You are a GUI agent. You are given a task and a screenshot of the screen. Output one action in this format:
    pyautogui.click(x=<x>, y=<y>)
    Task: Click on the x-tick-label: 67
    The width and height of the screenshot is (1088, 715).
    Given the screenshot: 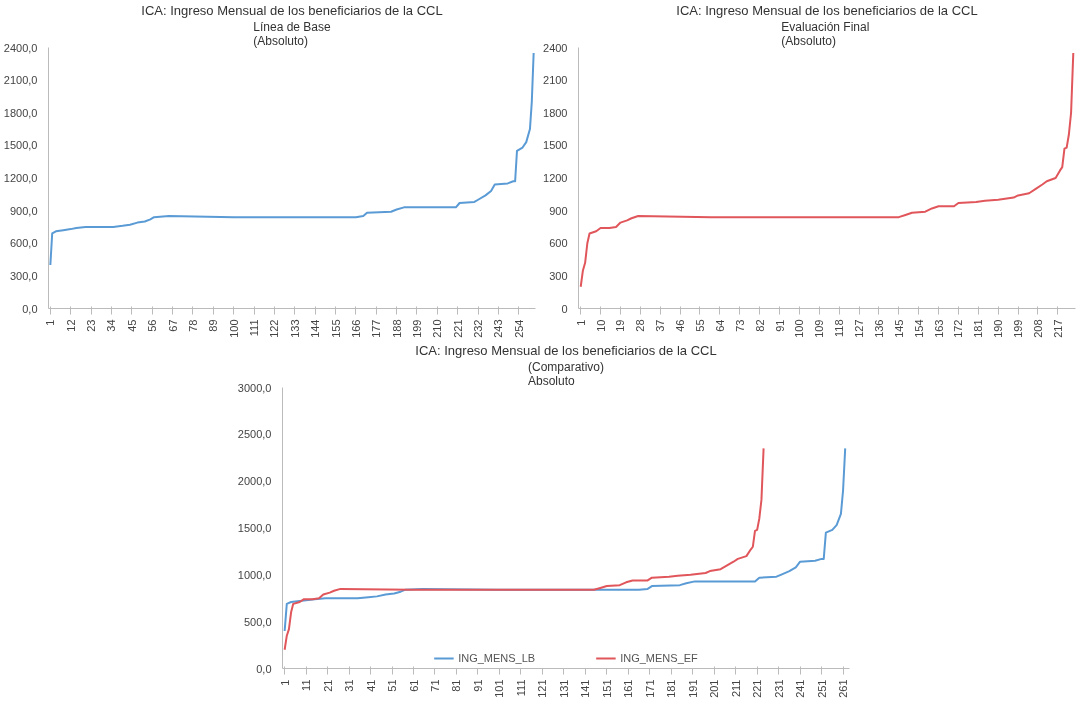 What is the action you would take?
    pyautogui.click(x=172, y=325)
    